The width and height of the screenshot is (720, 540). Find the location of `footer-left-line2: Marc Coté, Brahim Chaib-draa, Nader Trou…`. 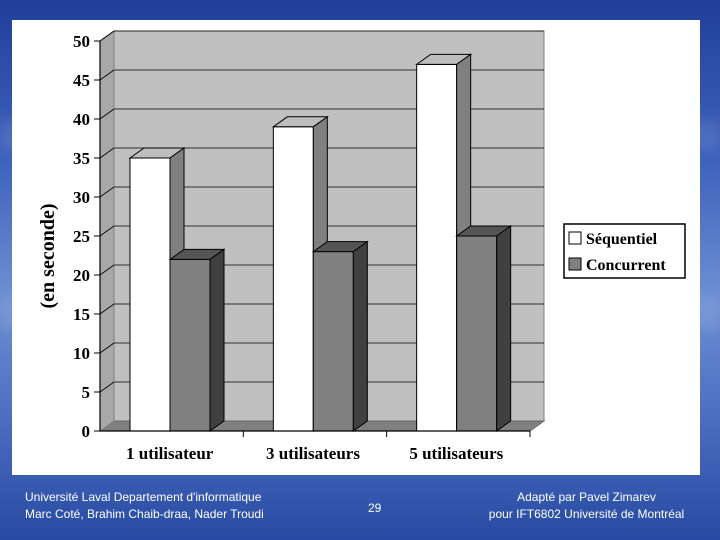

footer-left-line2: Marc Coté, Brahim Chaib-draa, Nader Trou… is located at coordinates (144, 514).